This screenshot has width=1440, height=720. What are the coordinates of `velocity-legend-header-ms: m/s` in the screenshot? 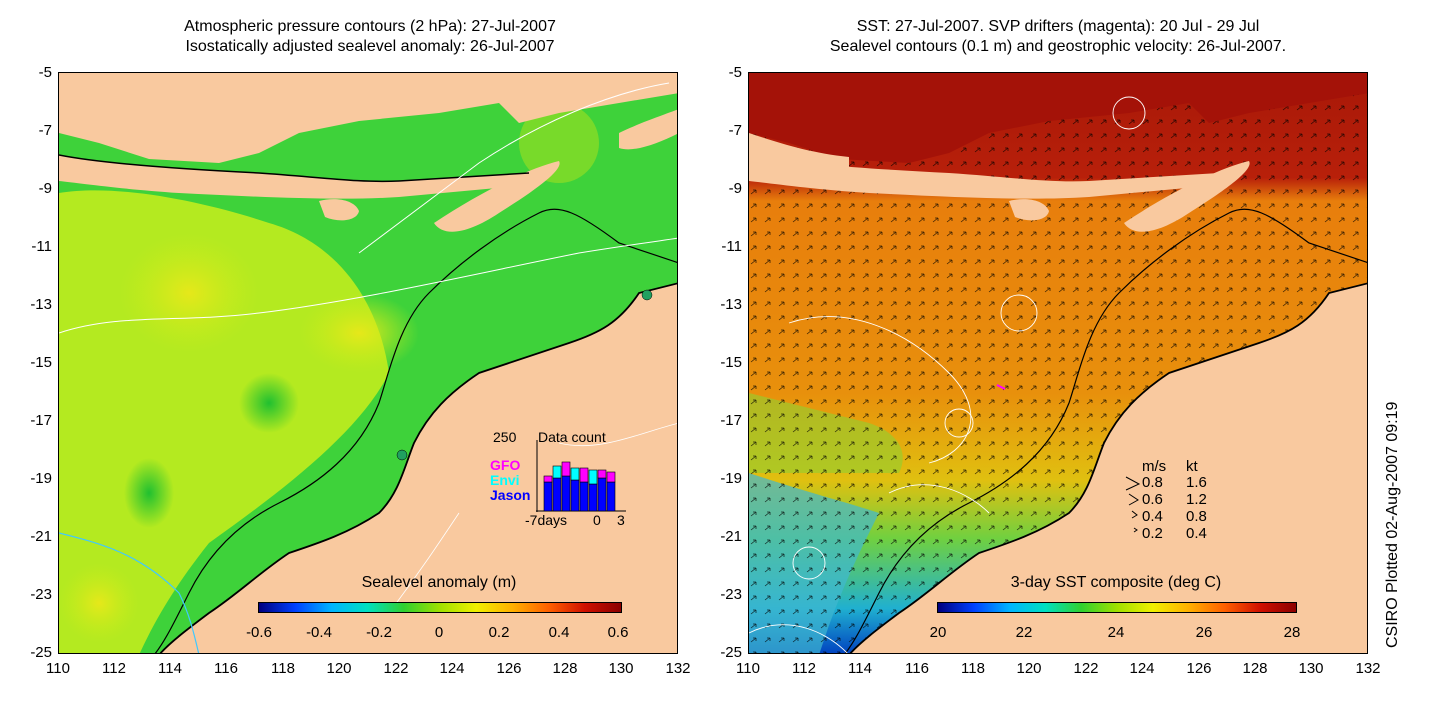 It's located at (1154, 466).